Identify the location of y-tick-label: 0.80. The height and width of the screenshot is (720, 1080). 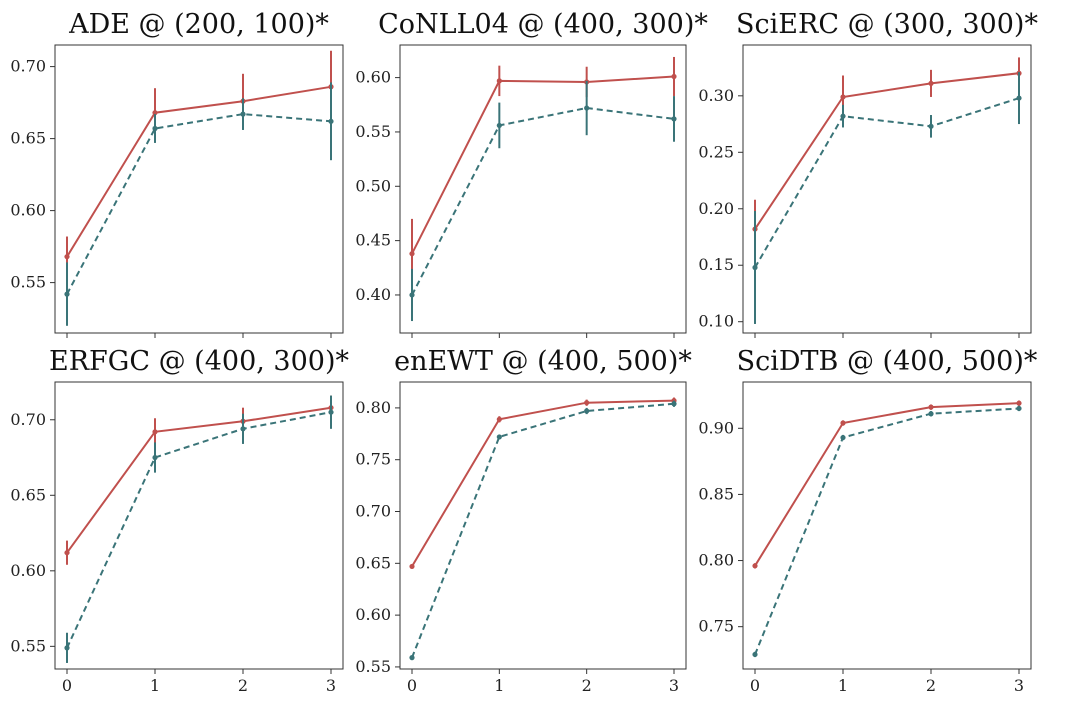
(373, 407).